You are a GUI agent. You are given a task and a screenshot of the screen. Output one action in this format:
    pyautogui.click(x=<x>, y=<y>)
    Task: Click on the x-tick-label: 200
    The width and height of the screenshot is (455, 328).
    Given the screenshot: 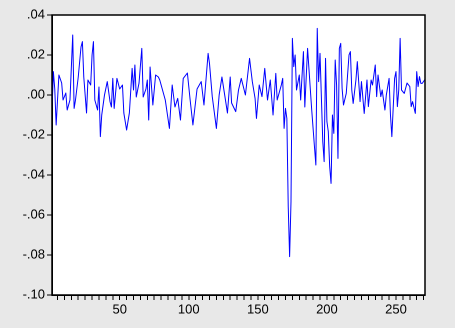 What is the action you would take?
    pyautogui.click(x=327, y=308)
    